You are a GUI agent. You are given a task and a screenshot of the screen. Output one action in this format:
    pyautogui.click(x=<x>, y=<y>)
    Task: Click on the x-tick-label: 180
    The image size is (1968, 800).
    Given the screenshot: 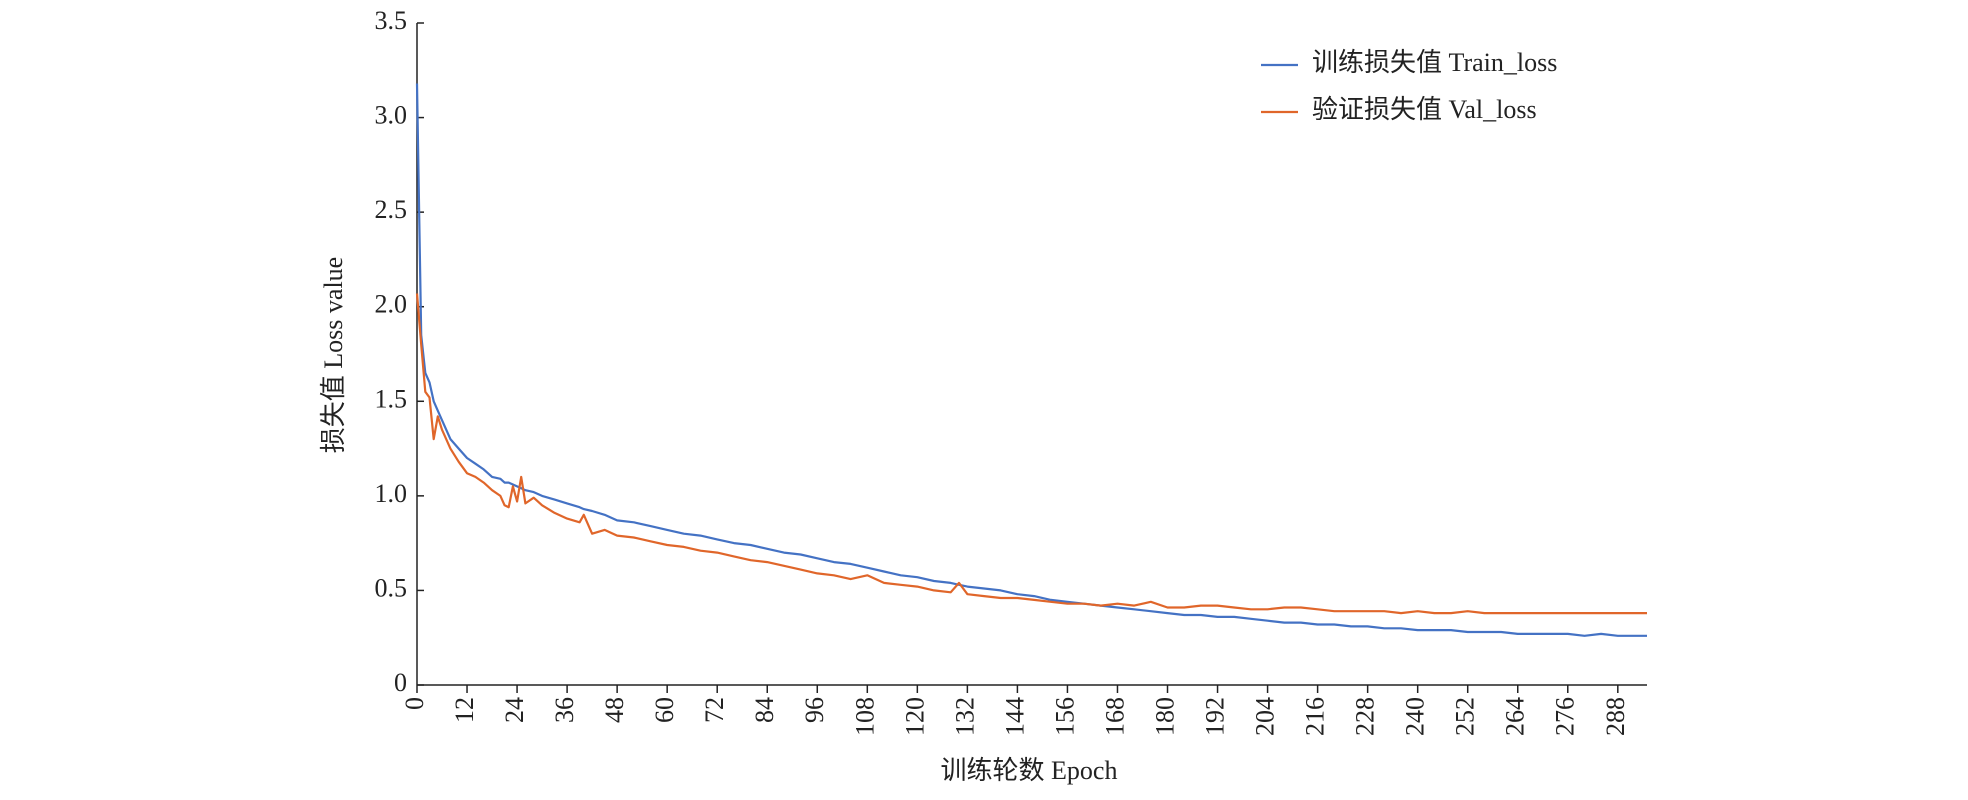 What is the action you would take?
    pyautogui.click(x=1164, y=716)
    